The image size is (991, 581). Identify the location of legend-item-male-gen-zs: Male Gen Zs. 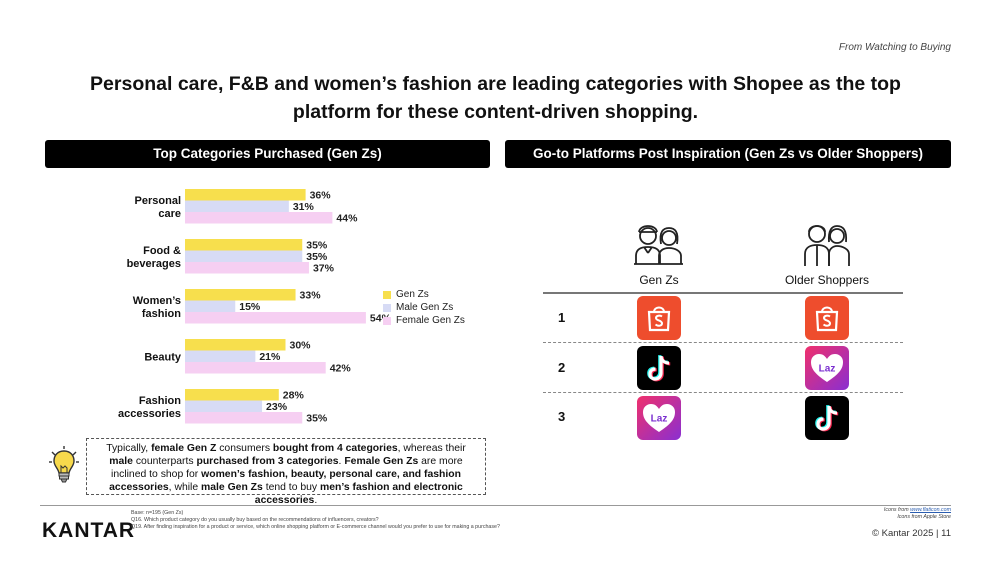
(424, 307).